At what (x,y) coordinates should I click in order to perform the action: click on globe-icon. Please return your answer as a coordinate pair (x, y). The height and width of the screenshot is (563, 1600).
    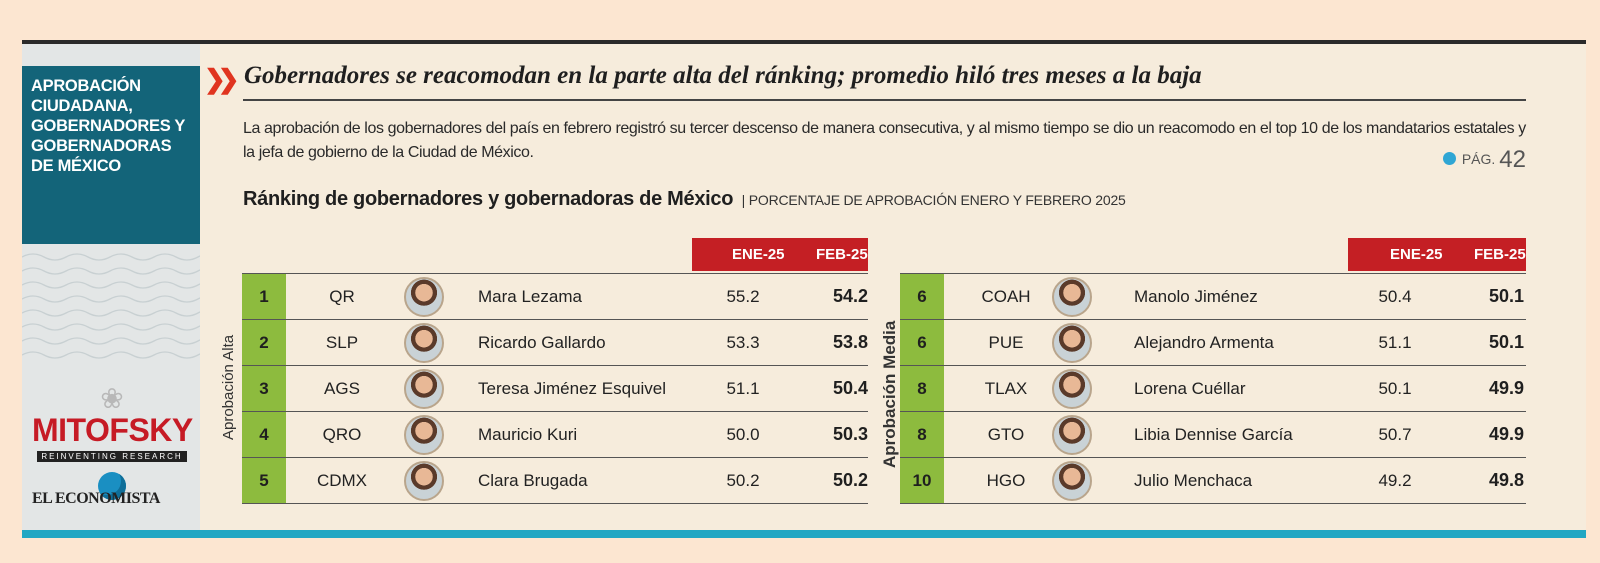
    Looking at the image, I should click on (112, 486).